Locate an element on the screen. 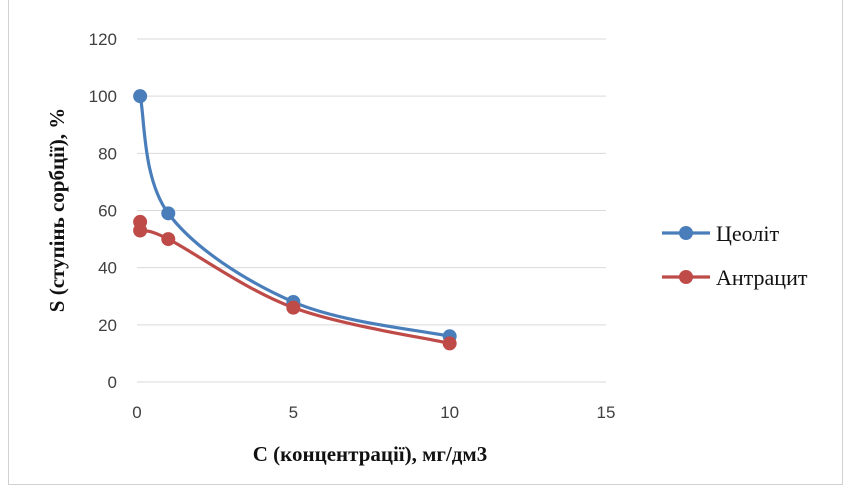  y-tick-120: 120 is located at coordinates (103, 39).